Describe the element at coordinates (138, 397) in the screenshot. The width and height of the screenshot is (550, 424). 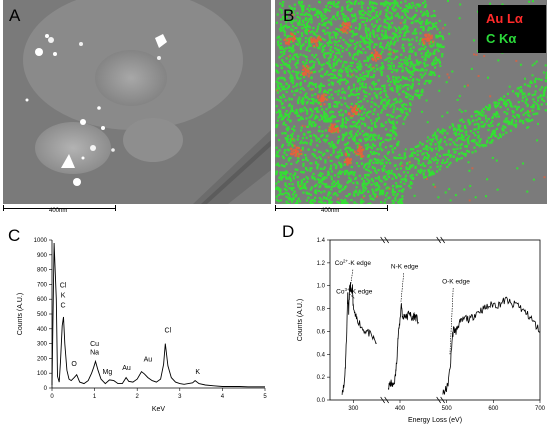
I see `x-tick-label: 2` at that location.